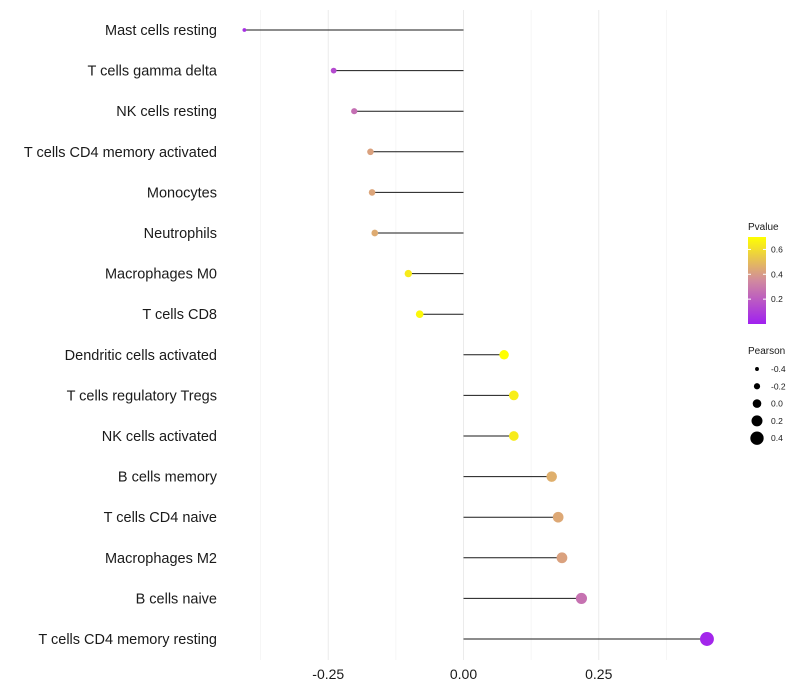 The height and width of the screenshot is (700, 800). Describe the element at coordinates (179, 315) in the screenshot. I see `category-label: T cells CD8` at that location.